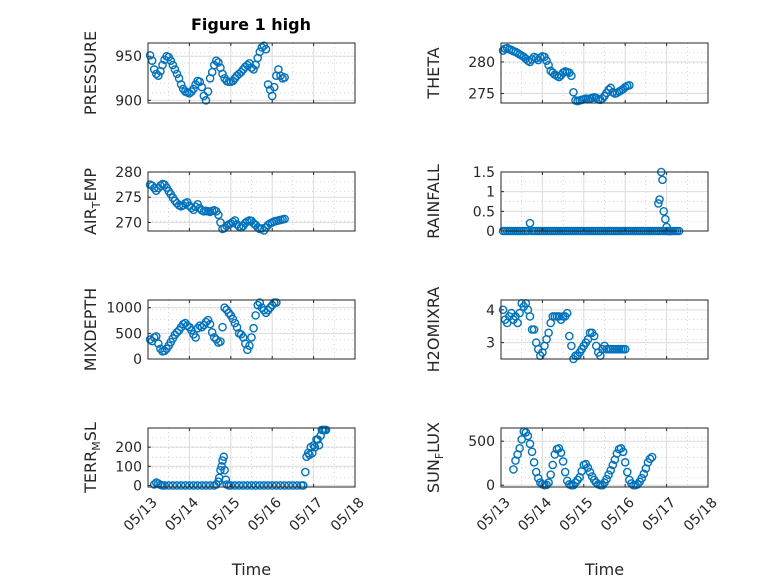 The width and height of the screenshot is (778, 583). What do you see at coordinates (490, 344) in the screenshot?
I see `y-tick-label: 3` at bounding box center [490, 344].